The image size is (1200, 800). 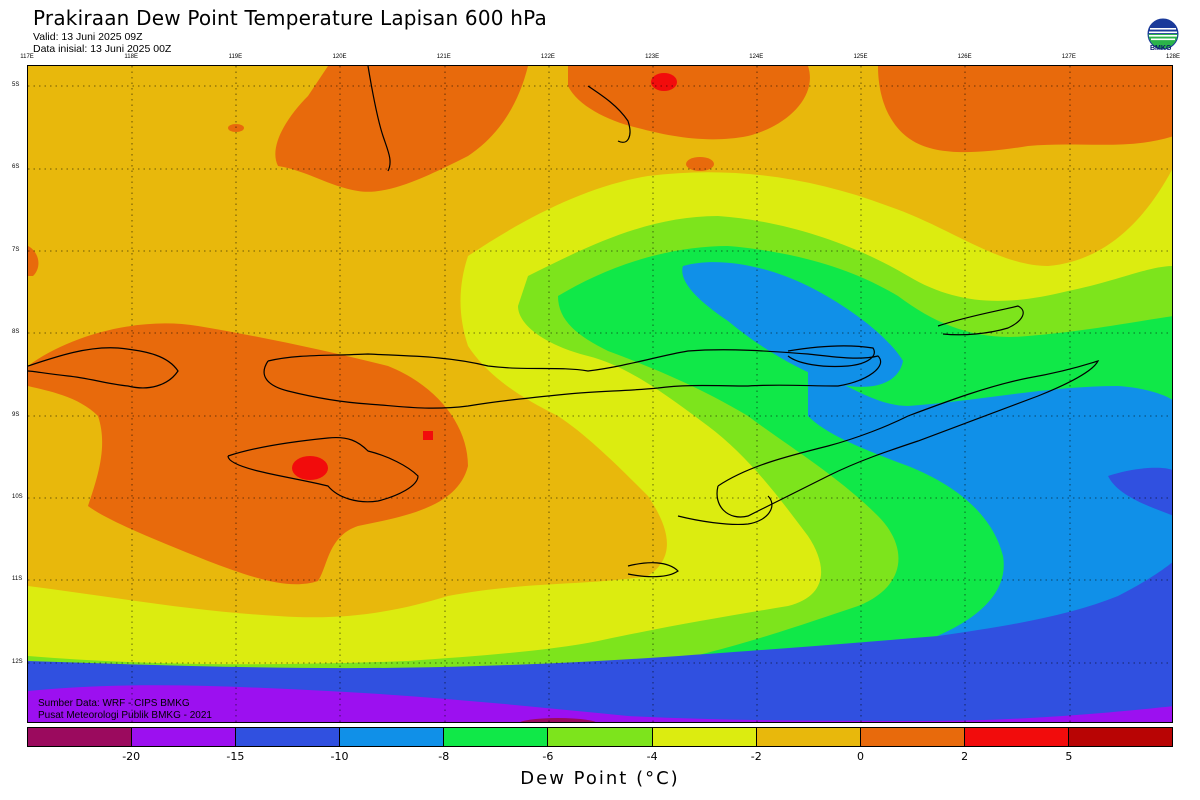 What do you see at coordinates (1068, 57) in the screenshot?
I see `x-tick-label: 127E` at bounding box center [1068, 57].